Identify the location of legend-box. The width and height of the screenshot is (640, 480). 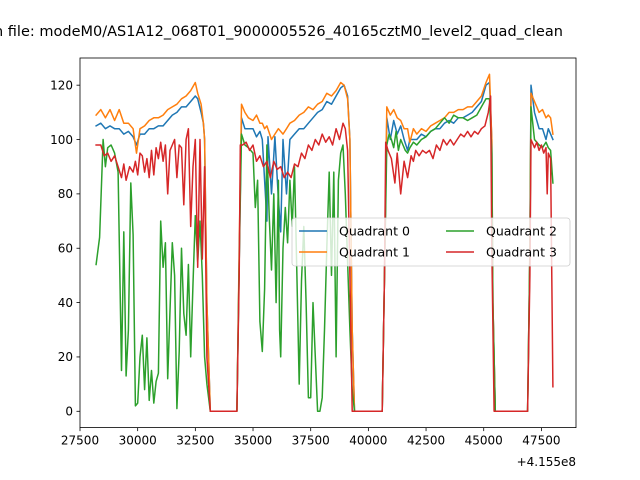
(431, 242).